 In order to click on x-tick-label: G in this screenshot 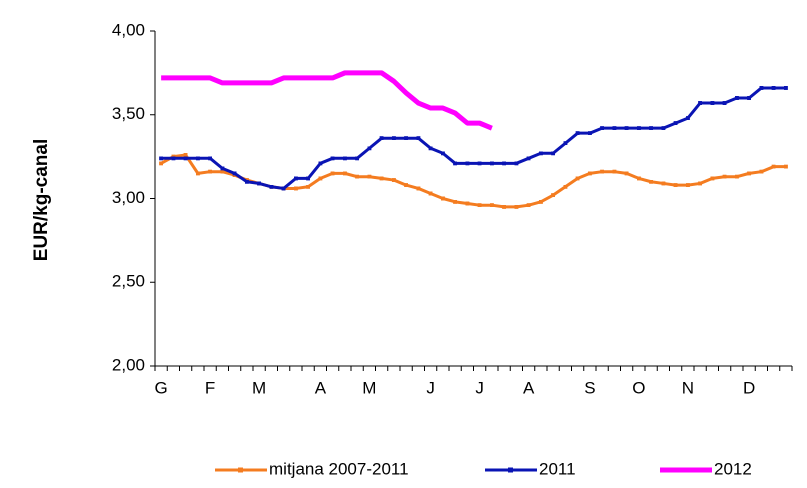, I will do `click(161, 387)`.